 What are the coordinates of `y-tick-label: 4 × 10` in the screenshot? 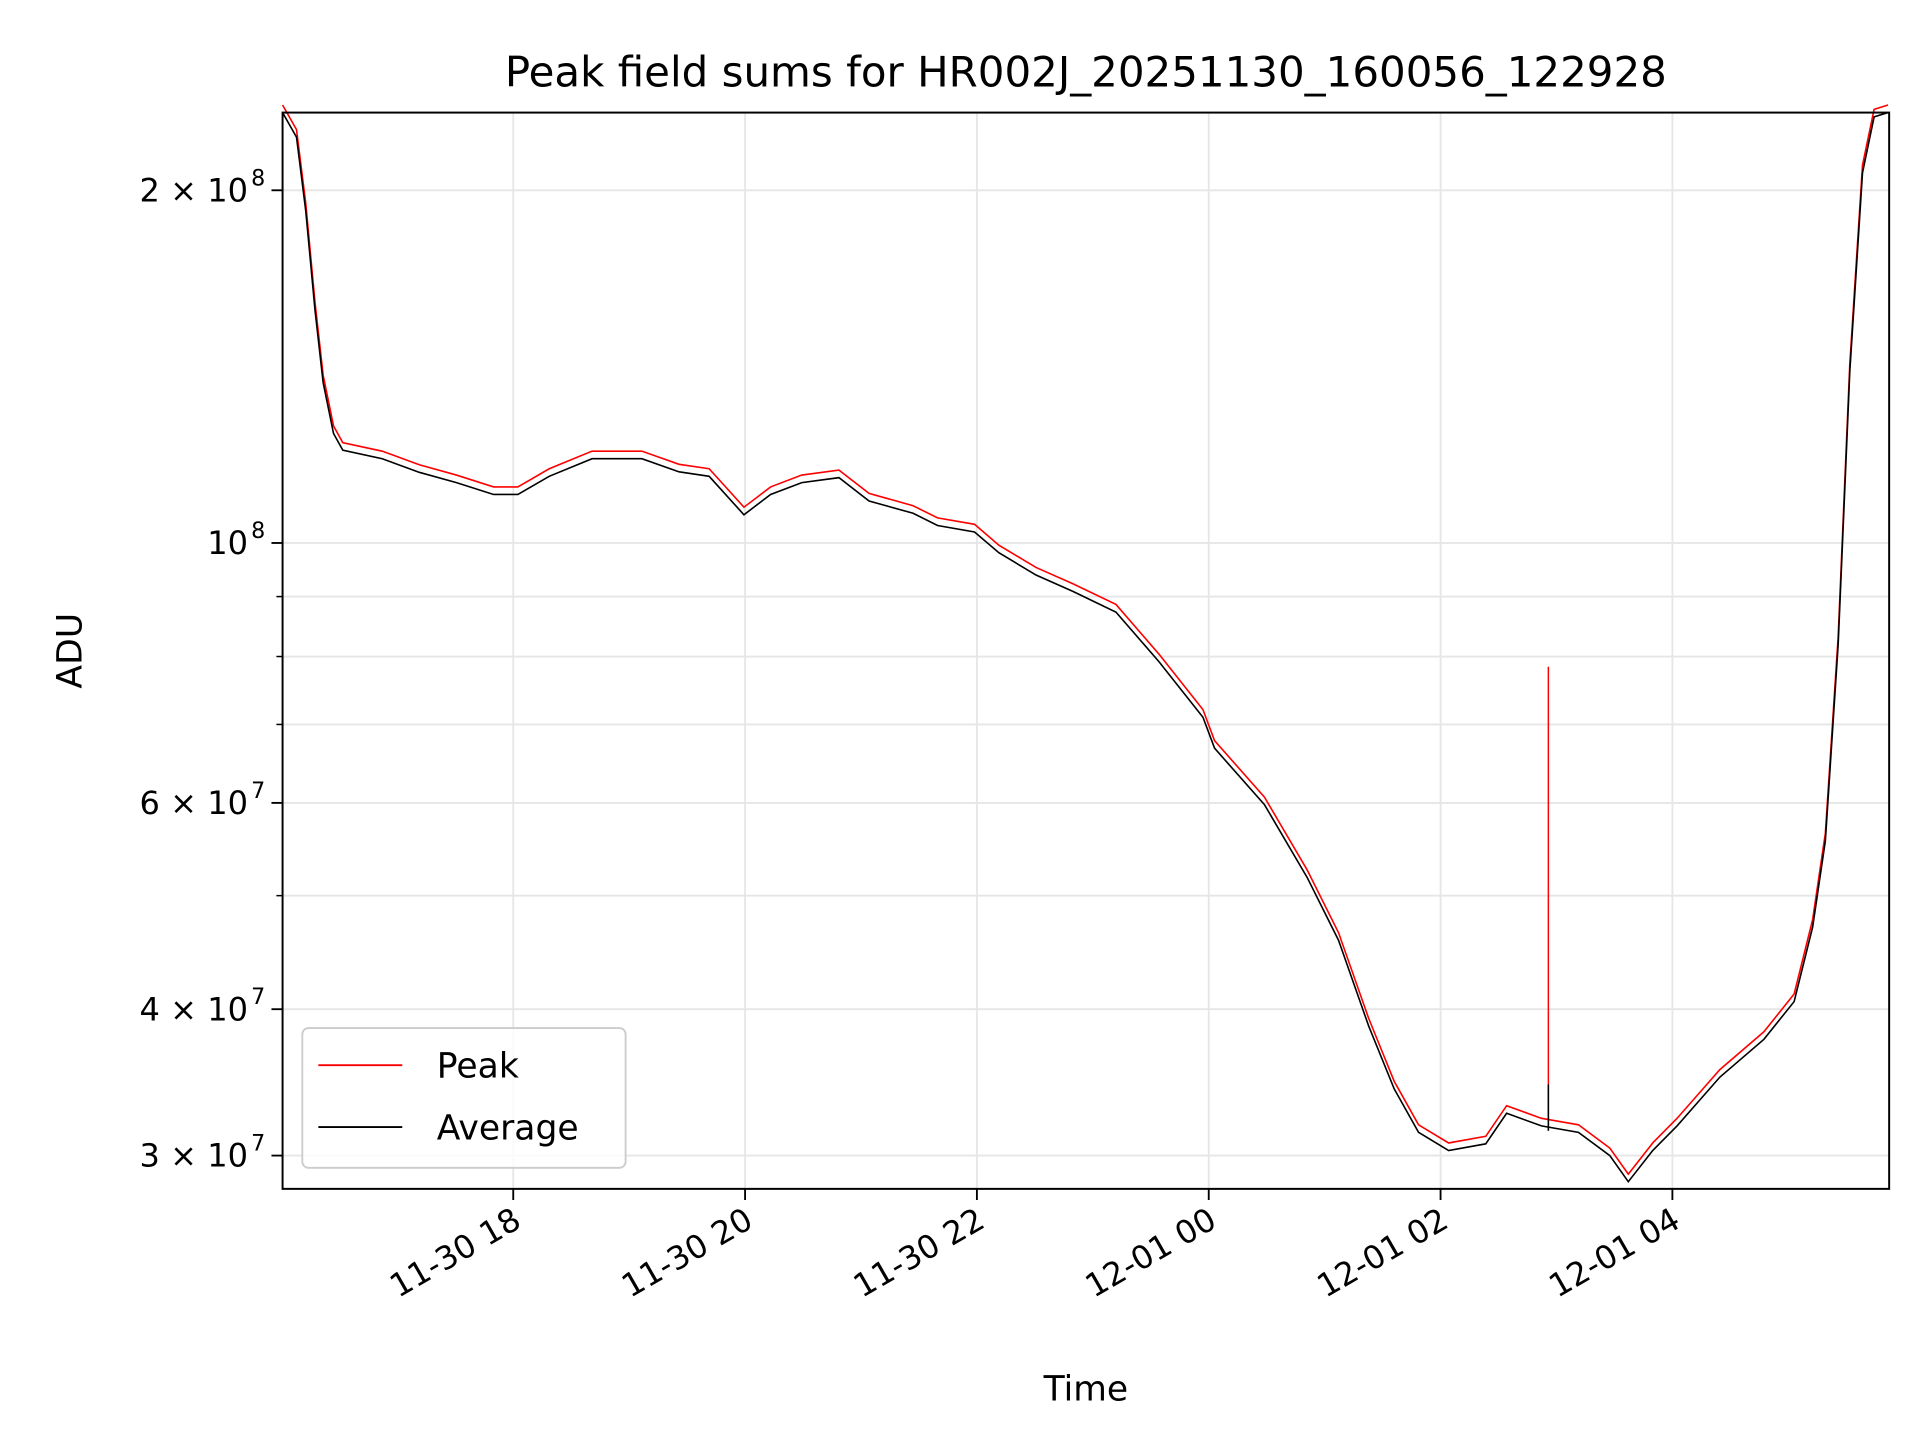 It's located at (194, 1009).